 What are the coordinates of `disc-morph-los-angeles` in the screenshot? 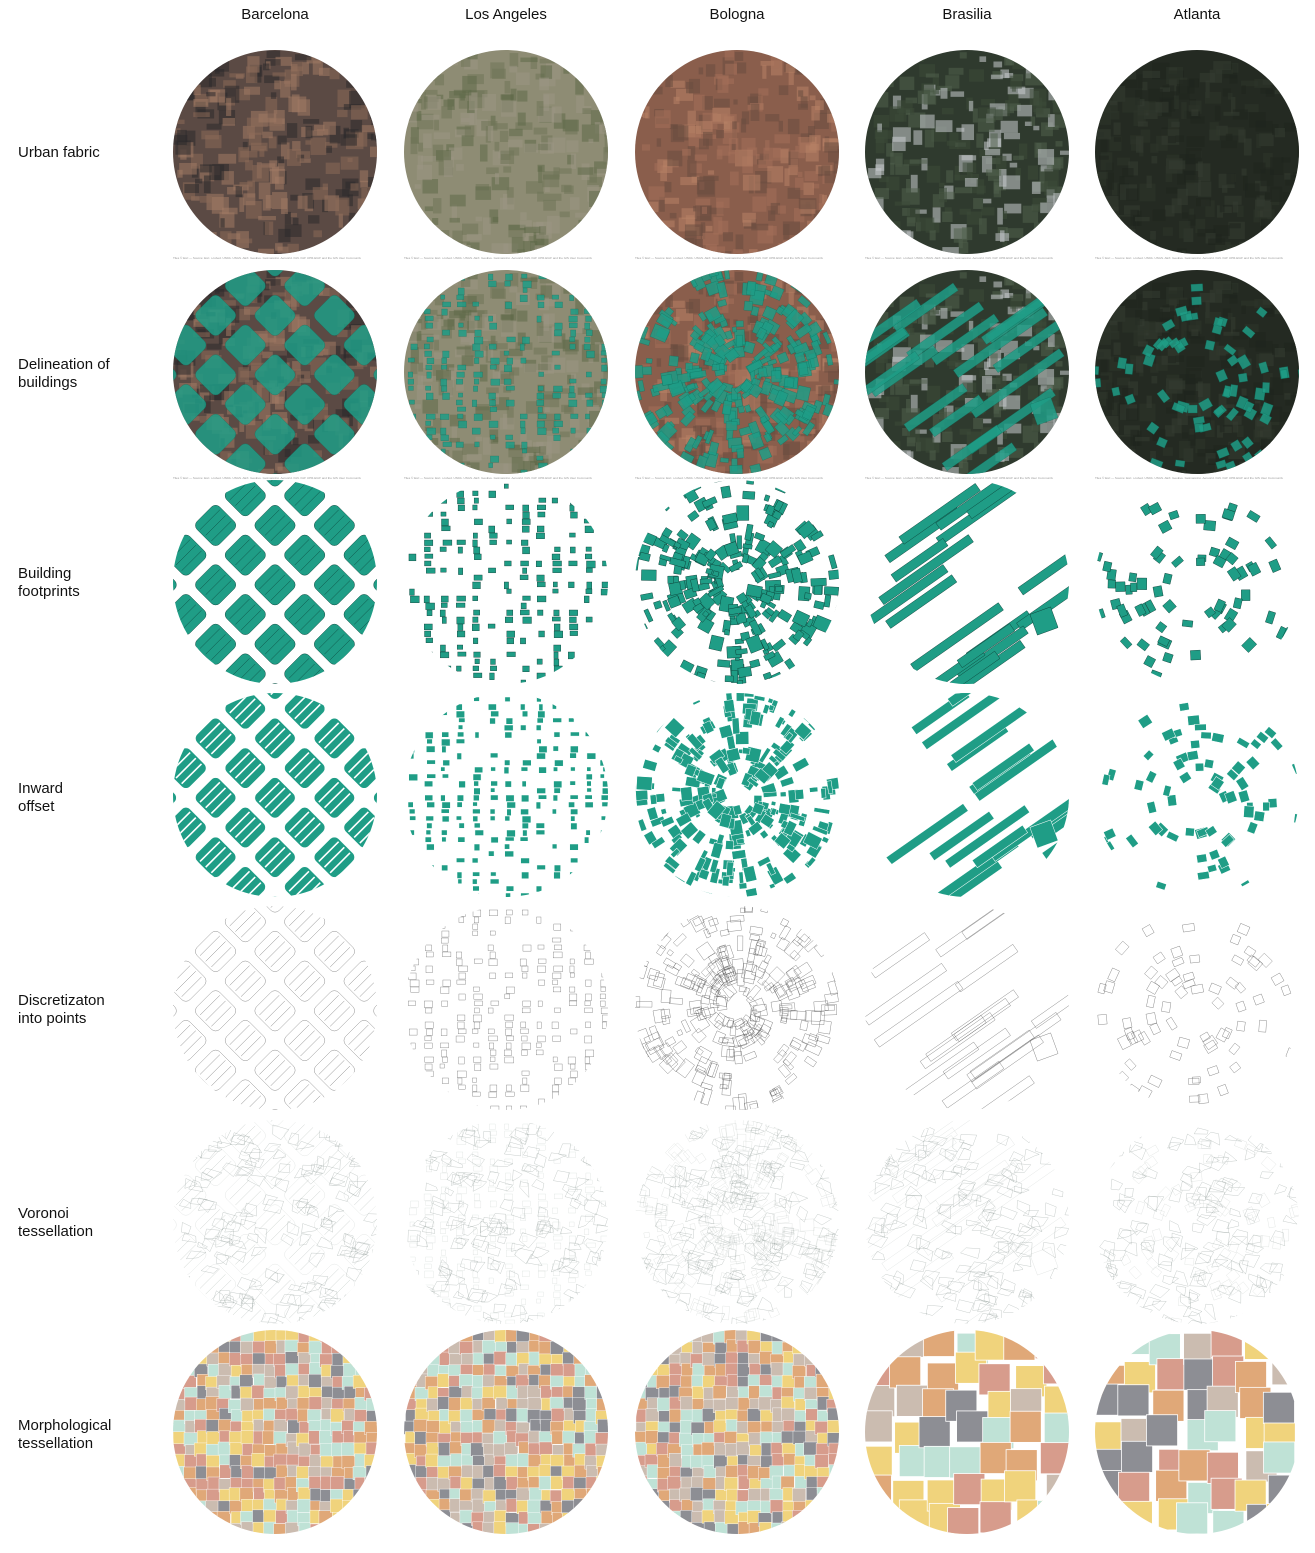 It's located at (506, 1432).